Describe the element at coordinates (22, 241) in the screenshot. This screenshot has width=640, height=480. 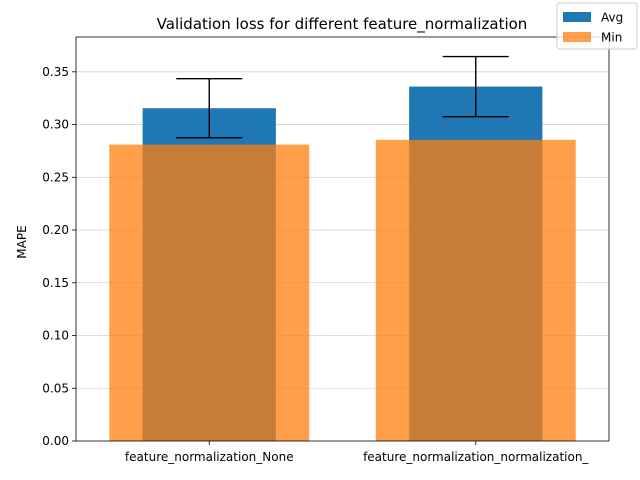
I see `y-axis-label: MAPE` at that location.